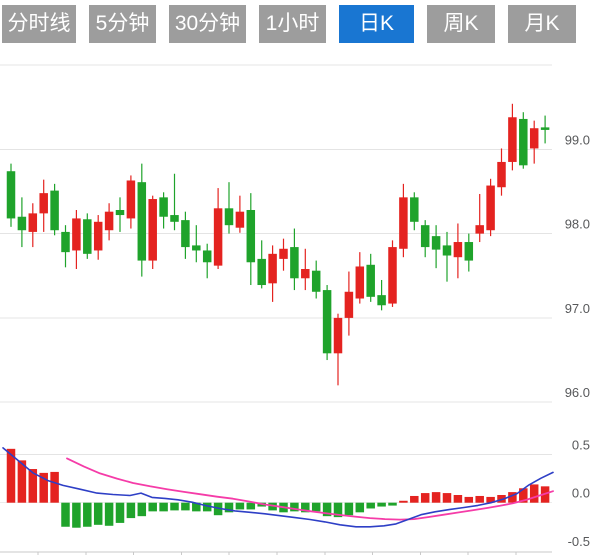  What do you see at coordinates (276, 479) in the screenshot?
I see `macd-gridlines` at bounding box center [276, 479].